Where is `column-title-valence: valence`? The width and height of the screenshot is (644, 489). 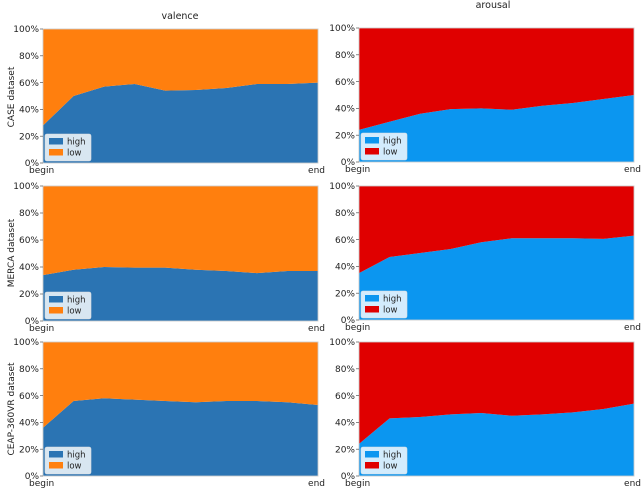
column-title-valence: valence is located at coordinates (179, 16).